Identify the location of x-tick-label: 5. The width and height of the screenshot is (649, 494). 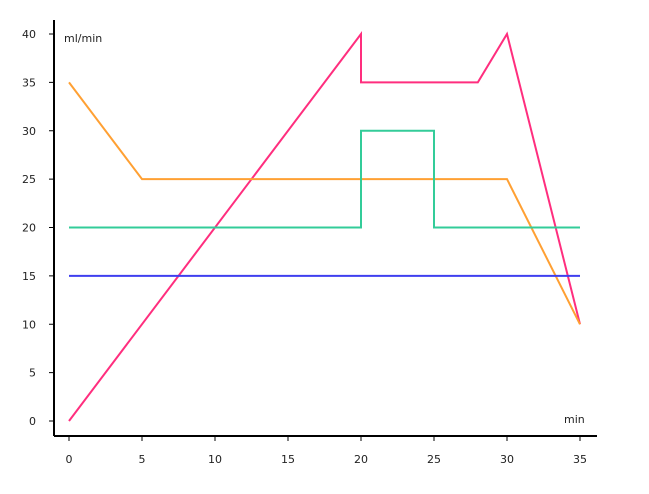
(142, 459).